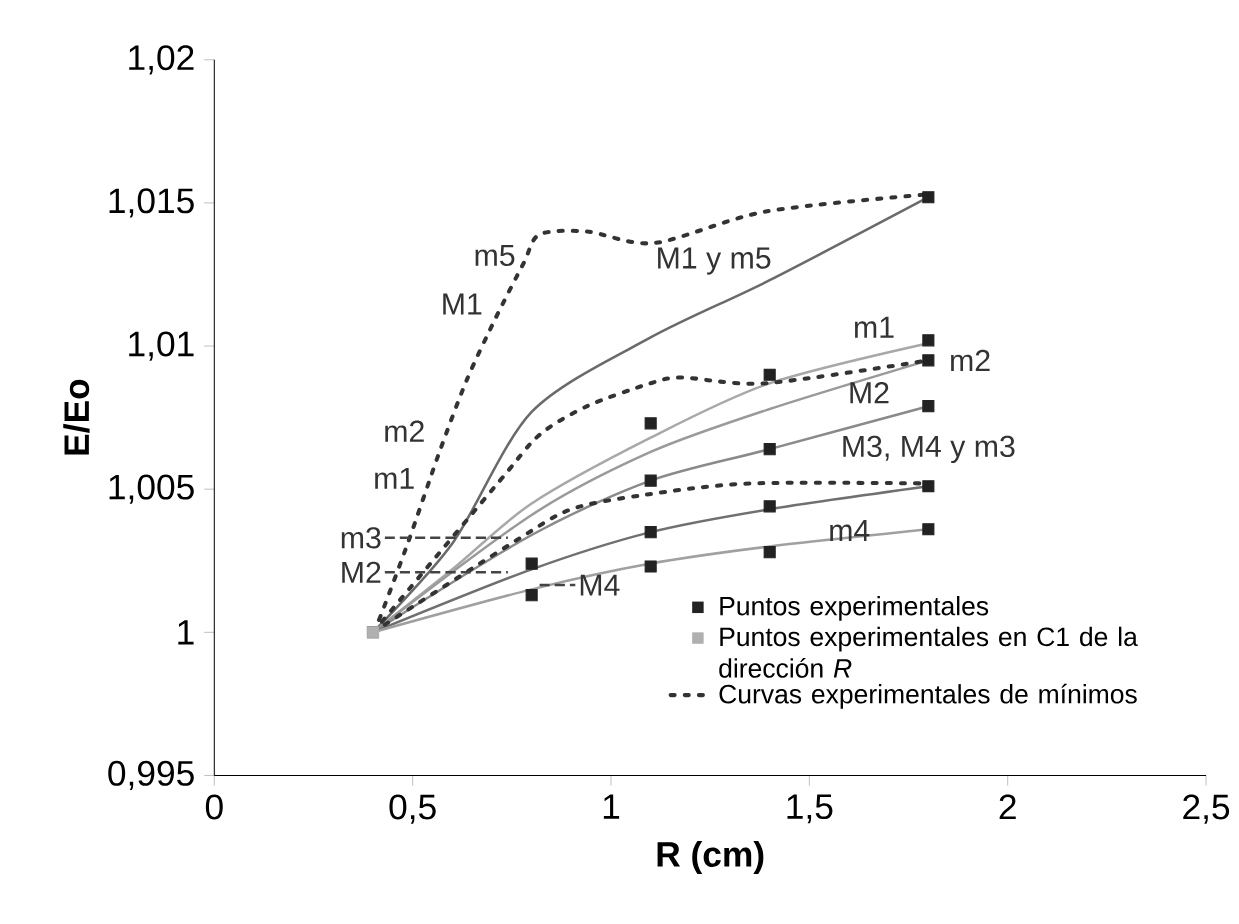 This screenshot has height=924, width=1239. I want to click on annotation: M1, so click(462, 304).